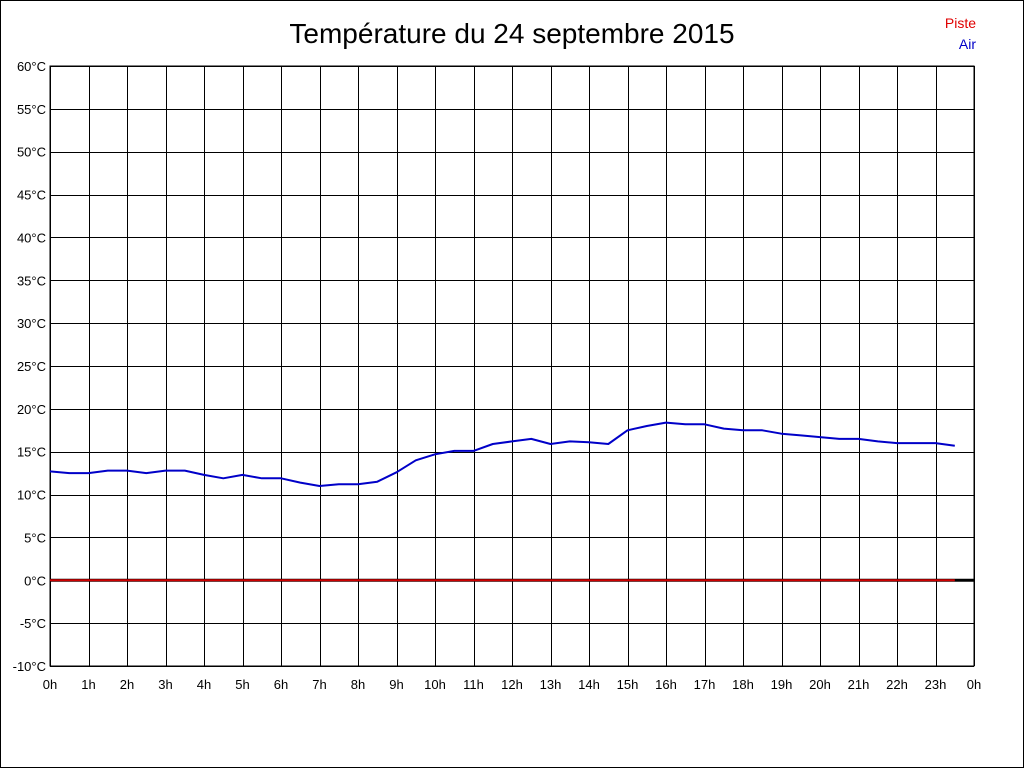 Image resolution: width=1024 pixels, height=768 pixels. I want to click on x-tick-label: 21h, so click(859, 684).